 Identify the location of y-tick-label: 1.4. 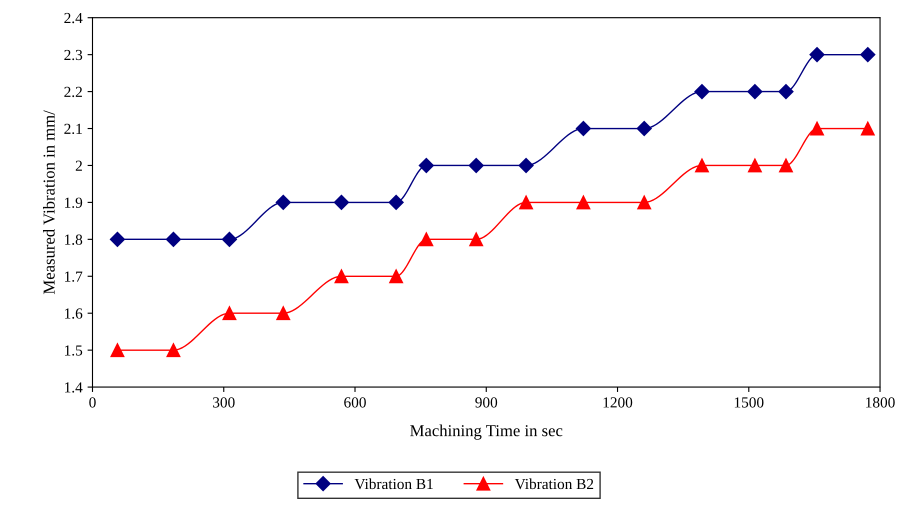
(74, 387).